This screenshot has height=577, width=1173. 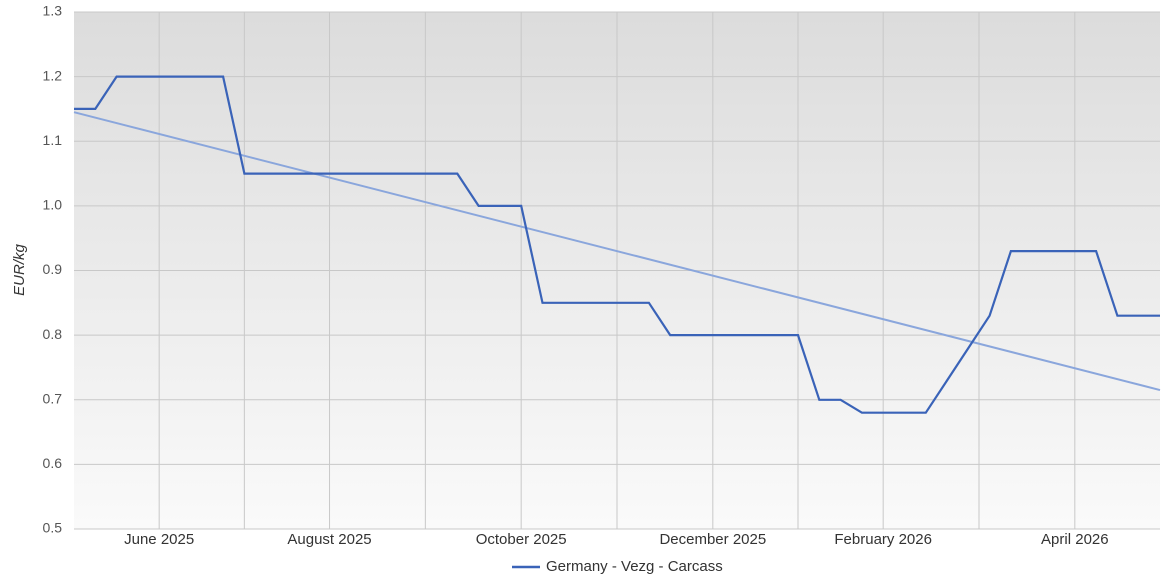 I want to click on y-tick-label: 1.0, so click(x=53, y=205).